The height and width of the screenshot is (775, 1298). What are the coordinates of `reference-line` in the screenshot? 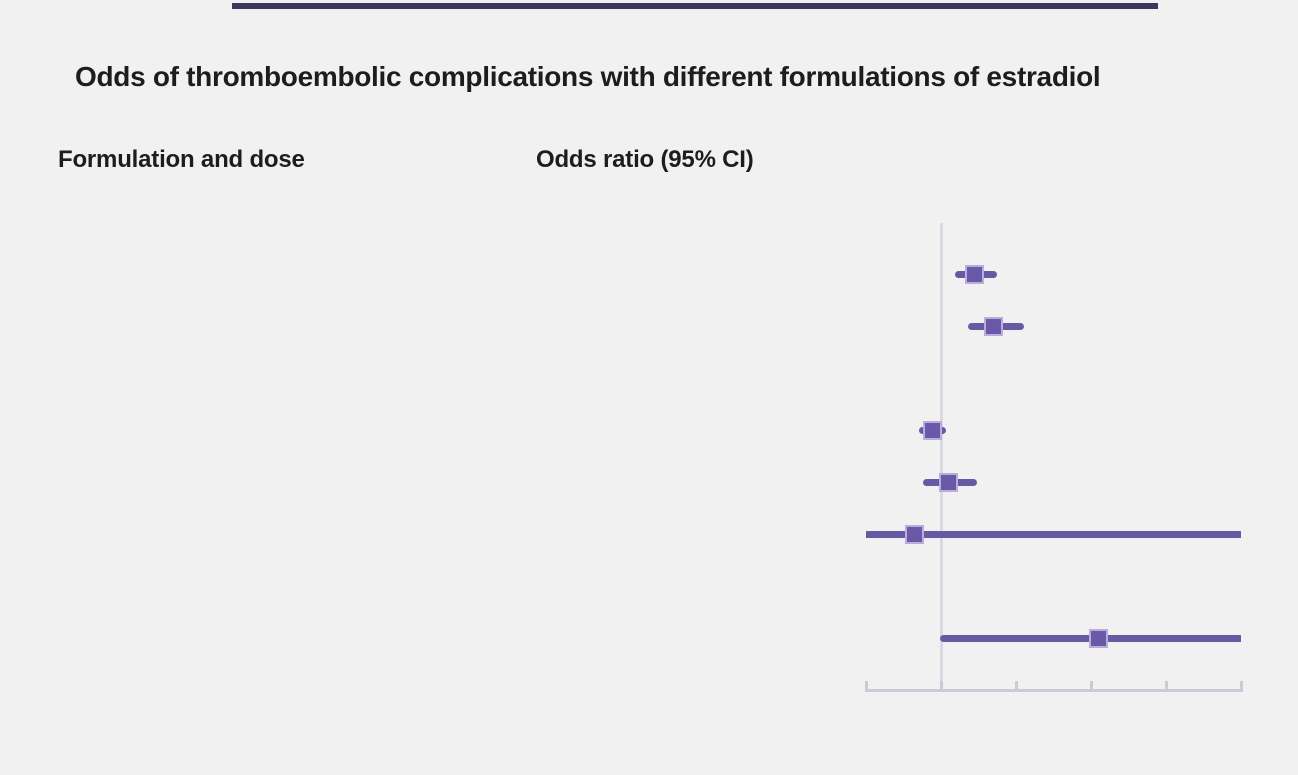 It's located at (941, 457).